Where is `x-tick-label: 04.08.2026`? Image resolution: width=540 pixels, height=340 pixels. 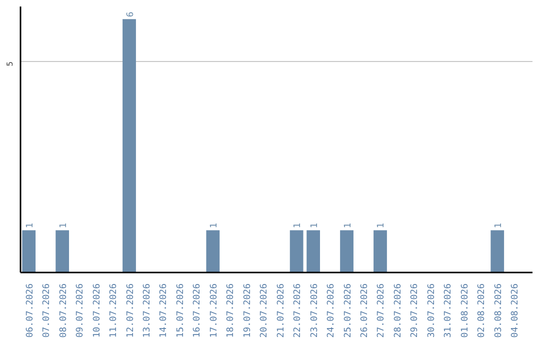
x-tick-label: 04.08.2026 is located at coordinates (515, 310).